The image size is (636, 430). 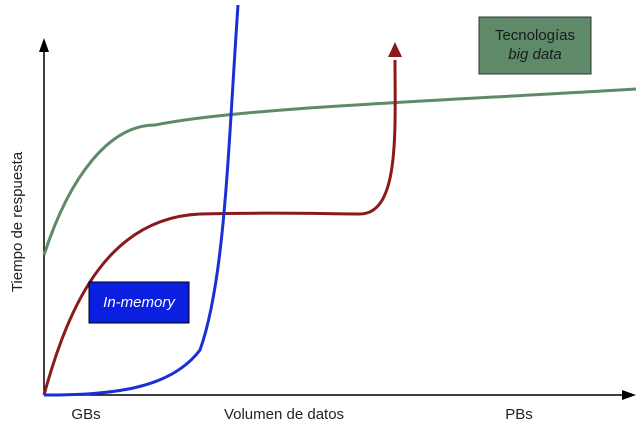 What do you see at coordinates (44, 45) in the screenshot?
I see `y-axis-arrow` at bounding box center [44, 45].